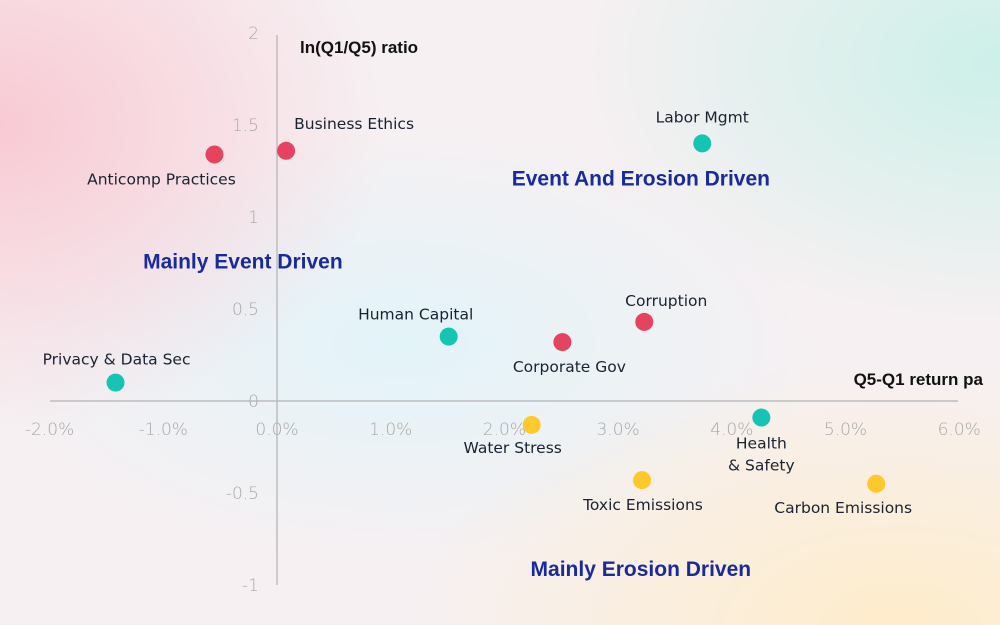 Image resolution: width=1000 pixels, height=625 pixels. What do you see at coordinates (117, 360) in the screenshot?
I see `point-label: Privacy & Data Sec` at bounding box center [117, 360].